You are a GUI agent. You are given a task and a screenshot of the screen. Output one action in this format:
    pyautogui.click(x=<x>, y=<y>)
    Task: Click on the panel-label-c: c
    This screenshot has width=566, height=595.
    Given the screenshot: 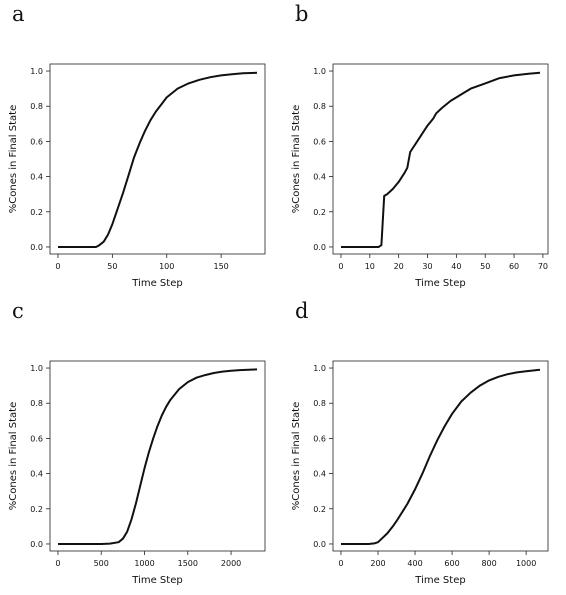 What is the action you would take?
    pyautogui.click(x=18, y=311)
    